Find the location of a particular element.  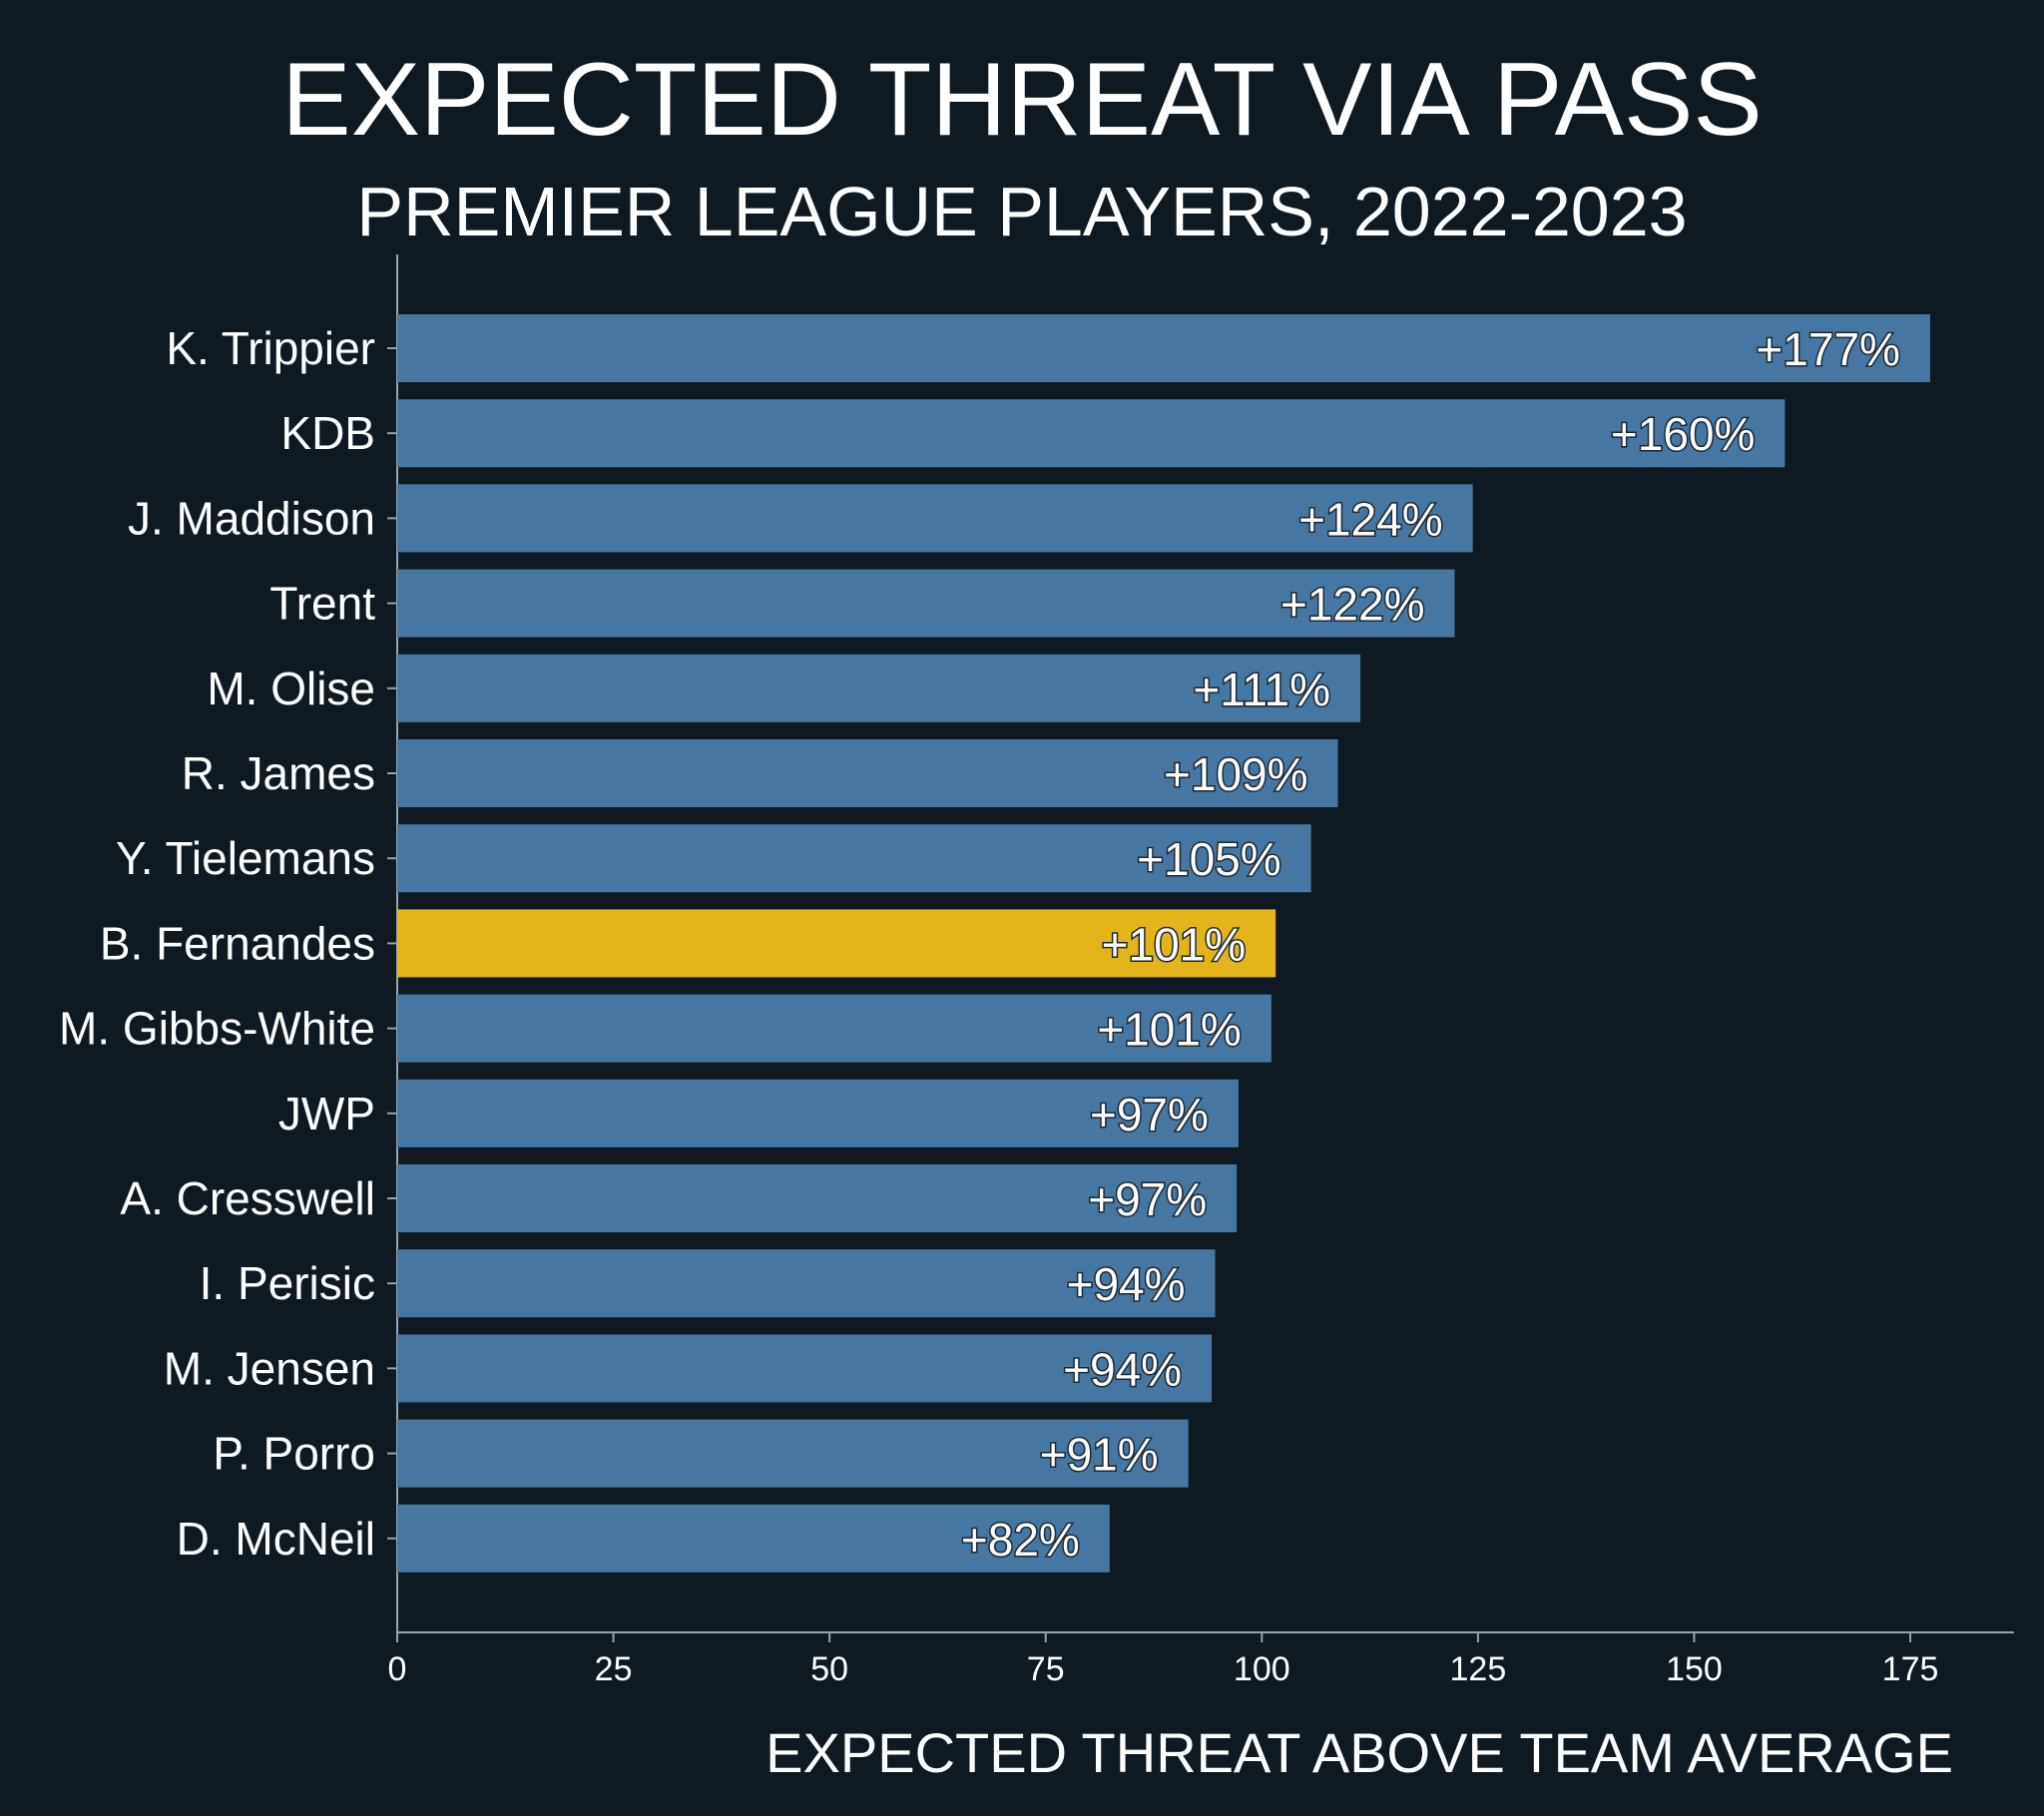

category-label: P. Porro is located at coordinates (294, 1454).